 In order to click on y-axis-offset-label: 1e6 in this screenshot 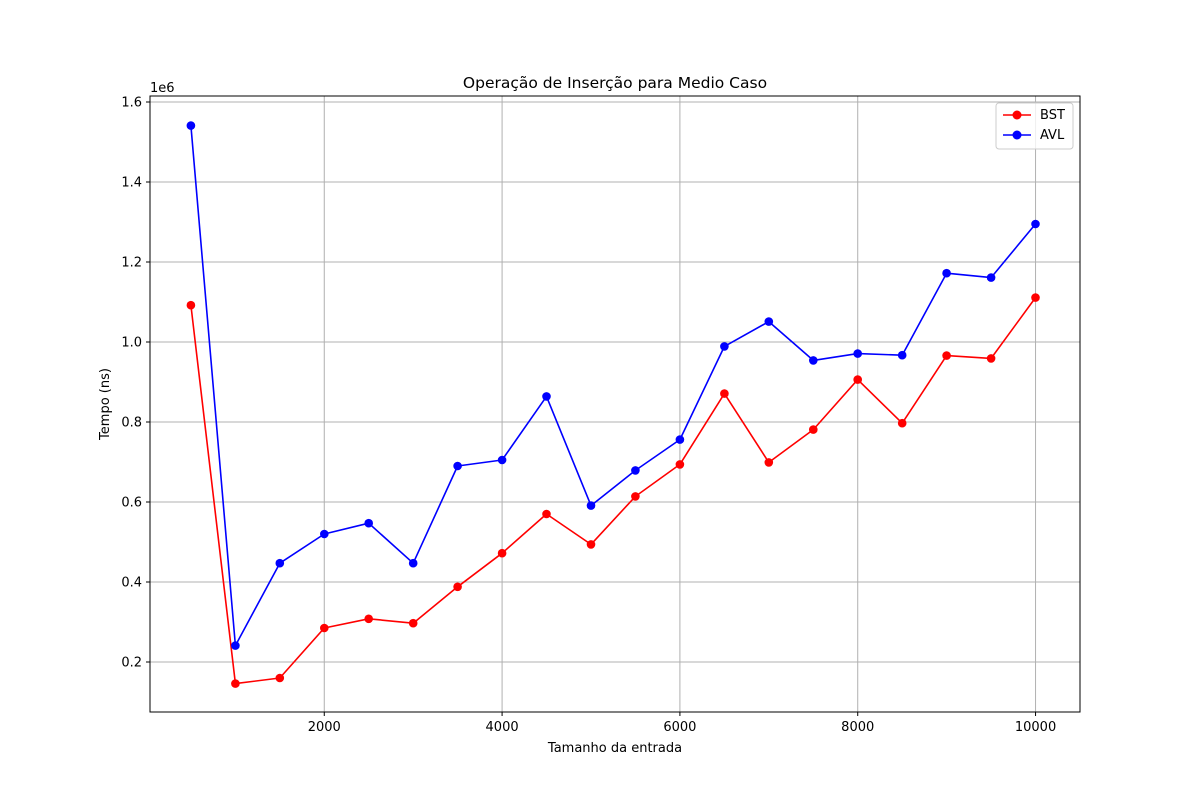, I will do `click(162, 88)`.